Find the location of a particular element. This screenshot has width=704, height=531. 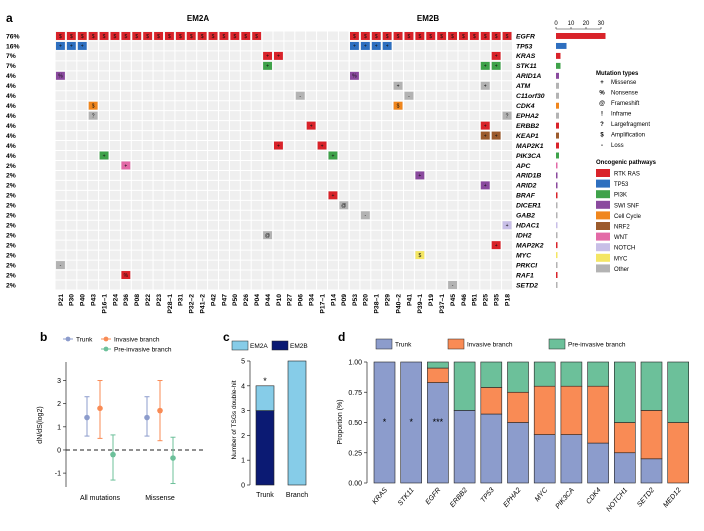

mutation-type-label-missense: Missense is located at coordinates (624, 83).